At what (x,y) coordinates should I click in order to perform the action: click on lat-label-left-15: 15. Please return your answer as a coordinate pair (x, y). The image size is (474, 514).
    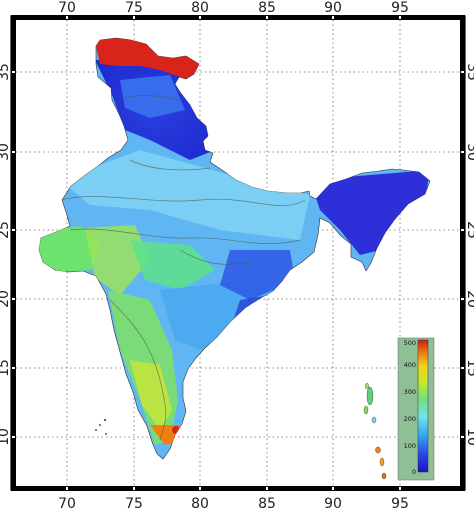
    Looking at the image, I should click on (6, 368).